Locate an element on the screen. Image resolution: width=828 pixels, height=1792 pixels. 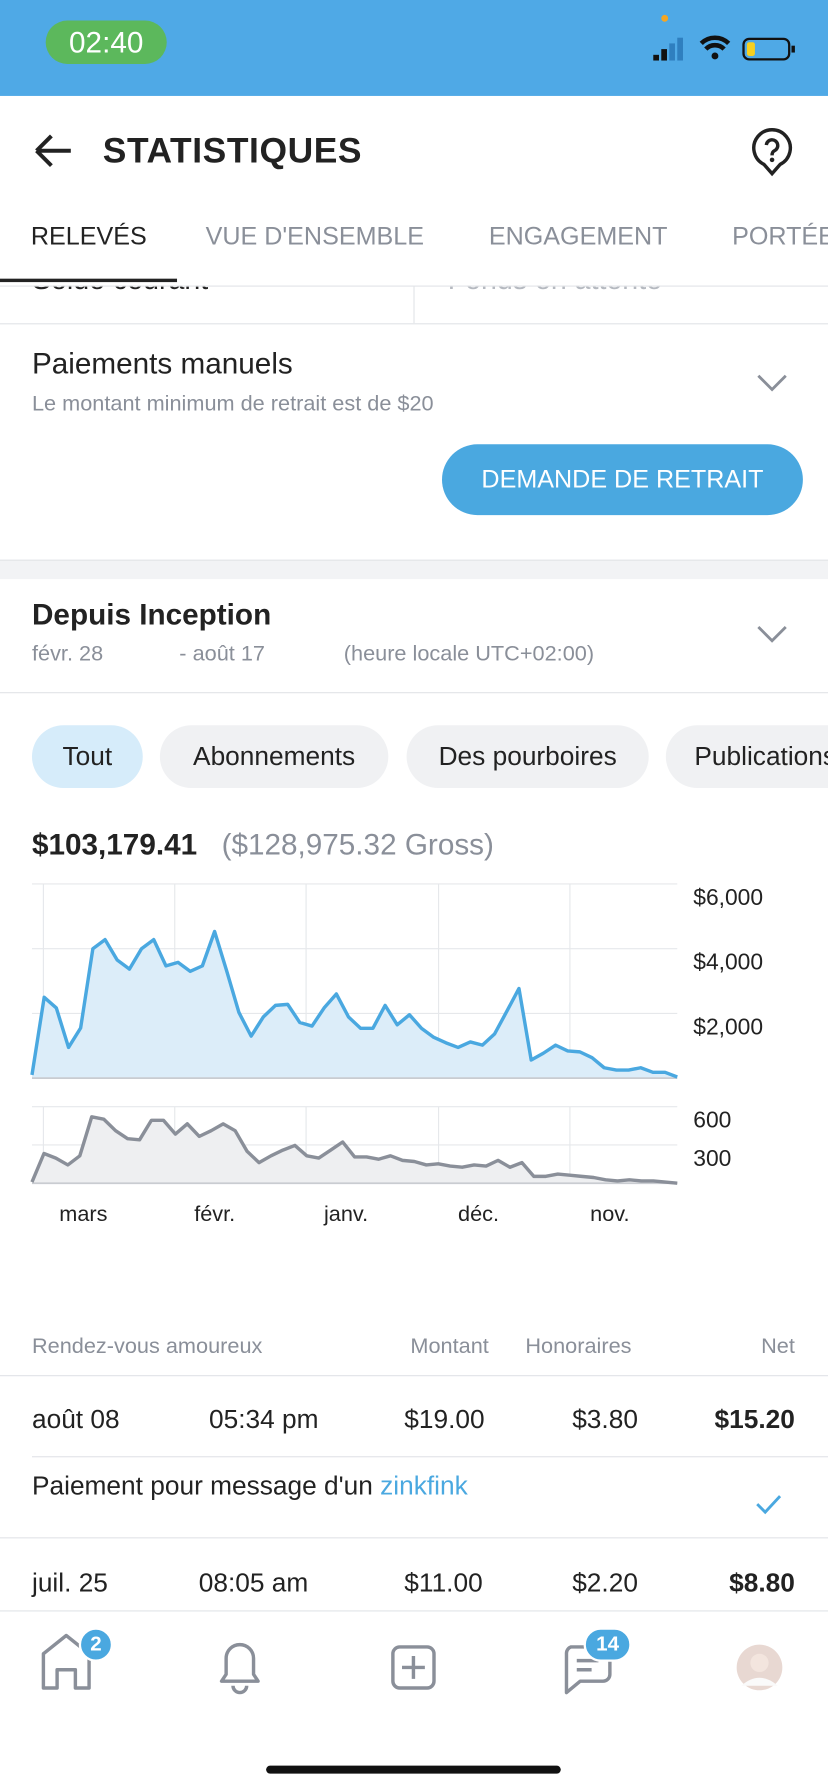
y-tick-label: 600 is located at coordinates (712, 1120).